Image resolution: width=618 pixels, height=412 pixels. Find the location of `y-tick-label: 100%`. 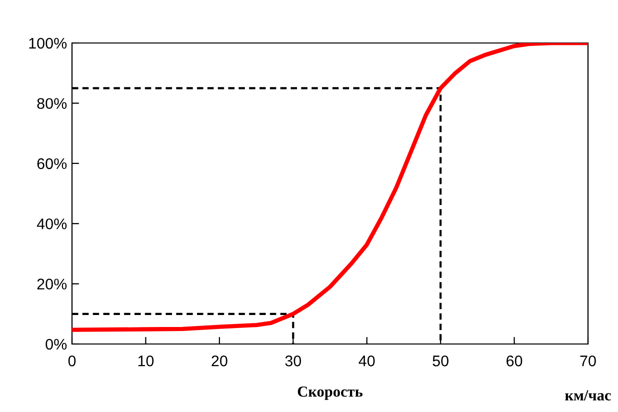

y-tick-label: 100% is located at coordinates (48, 43).